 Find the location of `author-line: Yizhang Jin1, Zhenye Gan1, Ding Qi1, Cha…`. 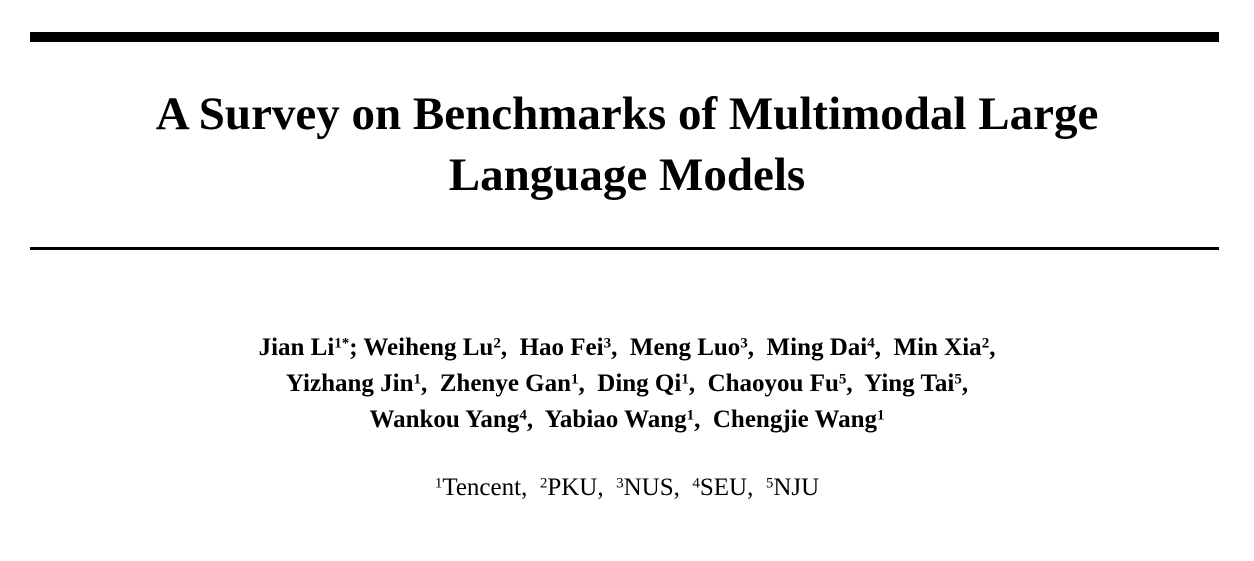

author-line: Yizhang Jin1, Zhenye Gan1, Ding Qi1, Cha… is located at coordinates (627, 384).